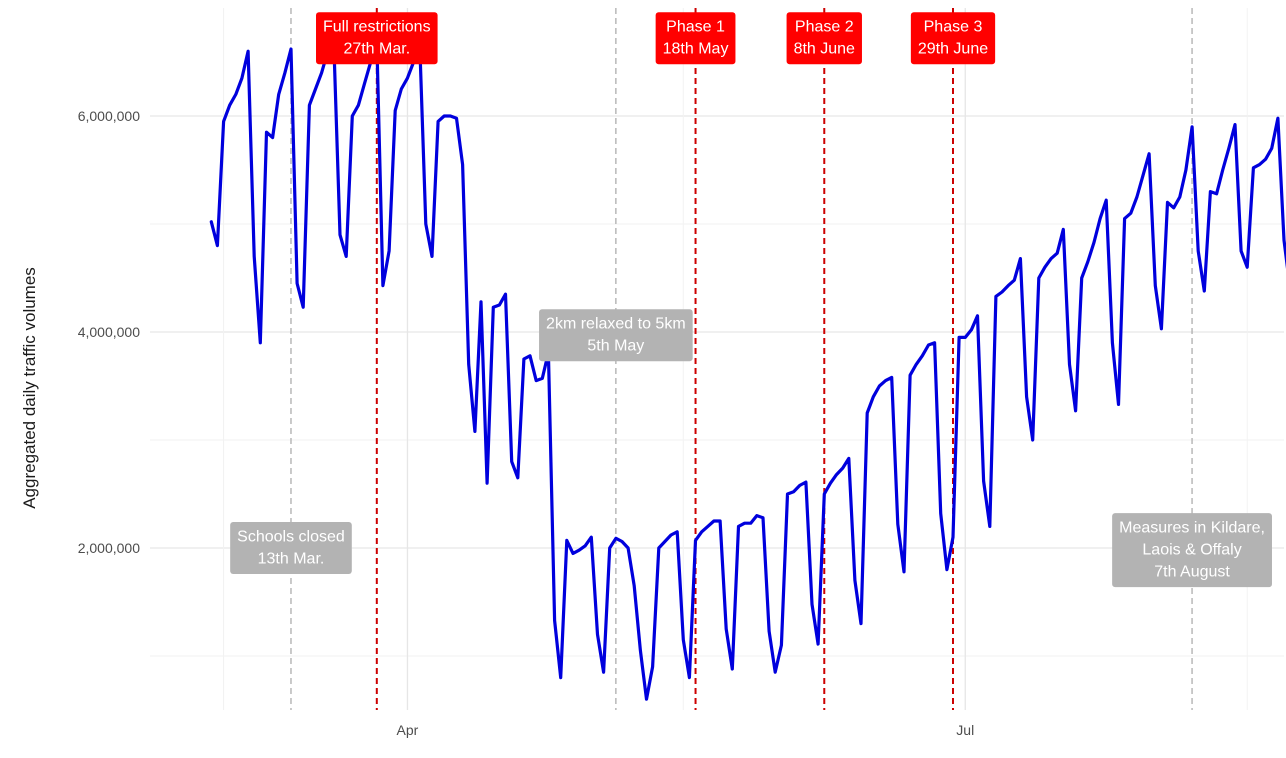 The image size is (1286, 758). I want to click on annotation-label: Full restrictions 27th Mar., so click(377, 38).